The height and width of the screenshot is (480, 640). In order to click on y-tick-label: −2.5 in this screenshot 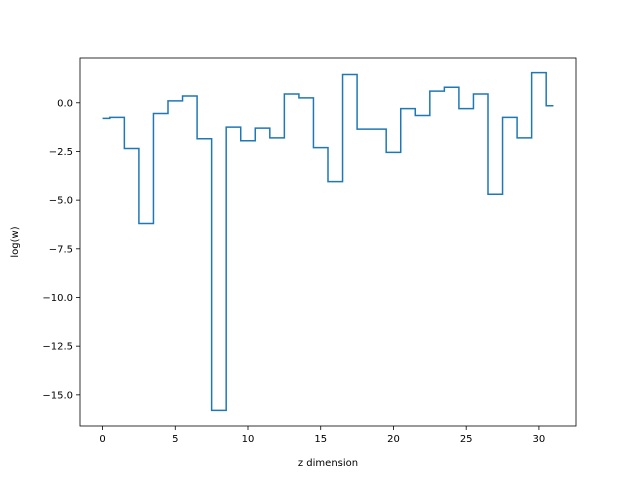, I will do `click(61, 152)`.